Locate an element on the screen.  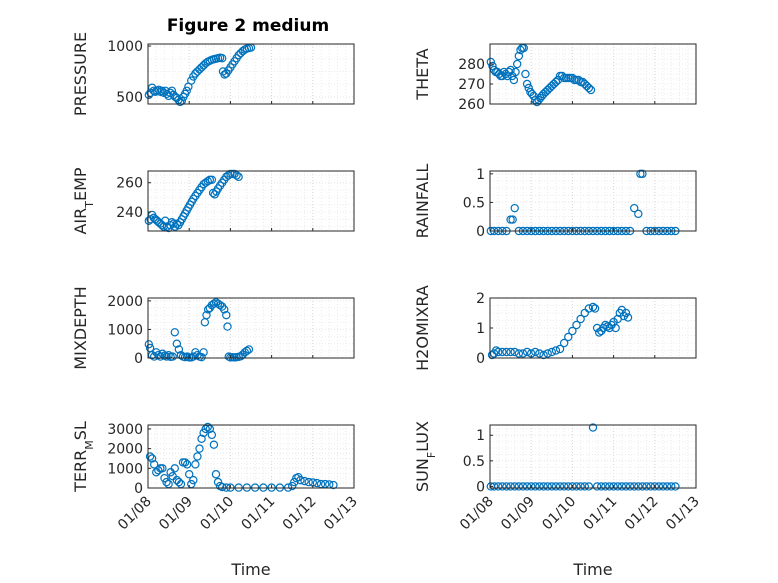
x-tick-label: 01/11 is located at coordinates (259, 514).